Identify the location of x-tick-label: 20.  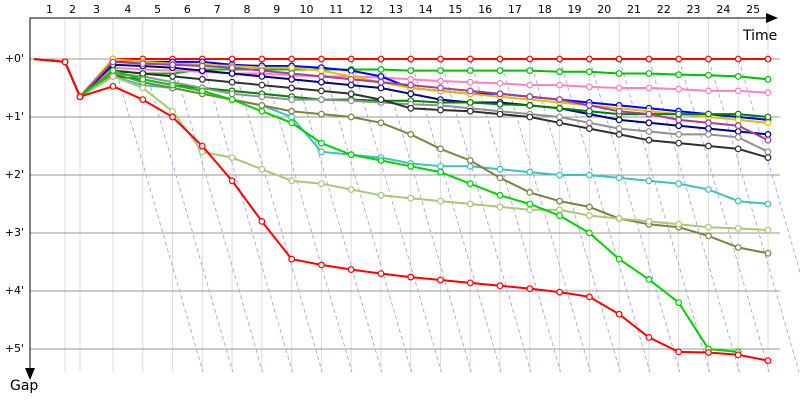
(604, 9).